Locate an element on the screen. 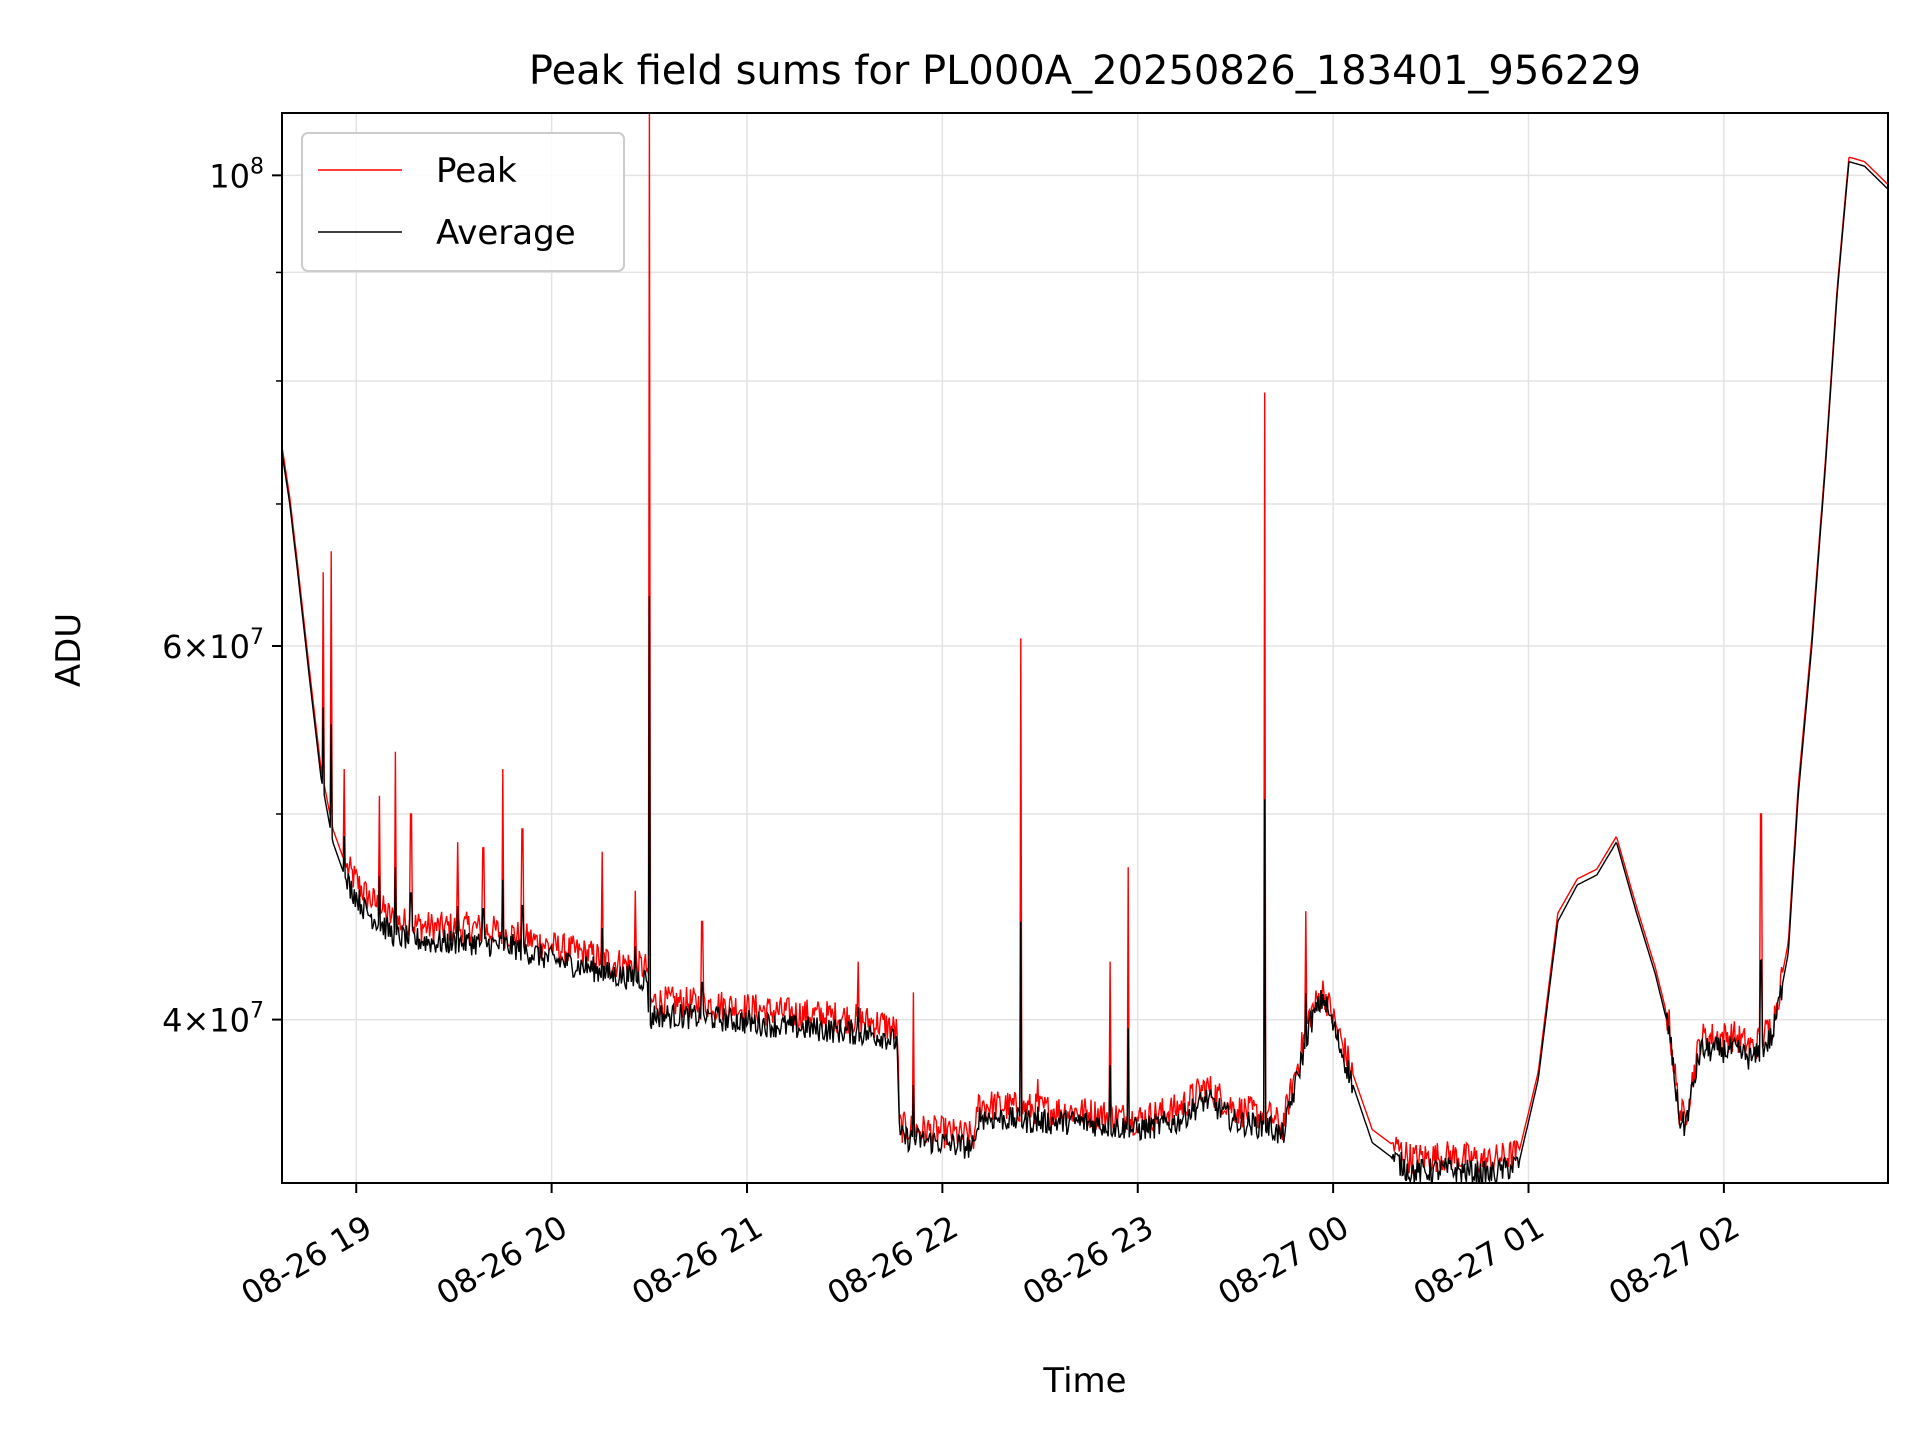 This screenshot has height=1440, width=1920. legend-box is located at coordinates (463, 202).